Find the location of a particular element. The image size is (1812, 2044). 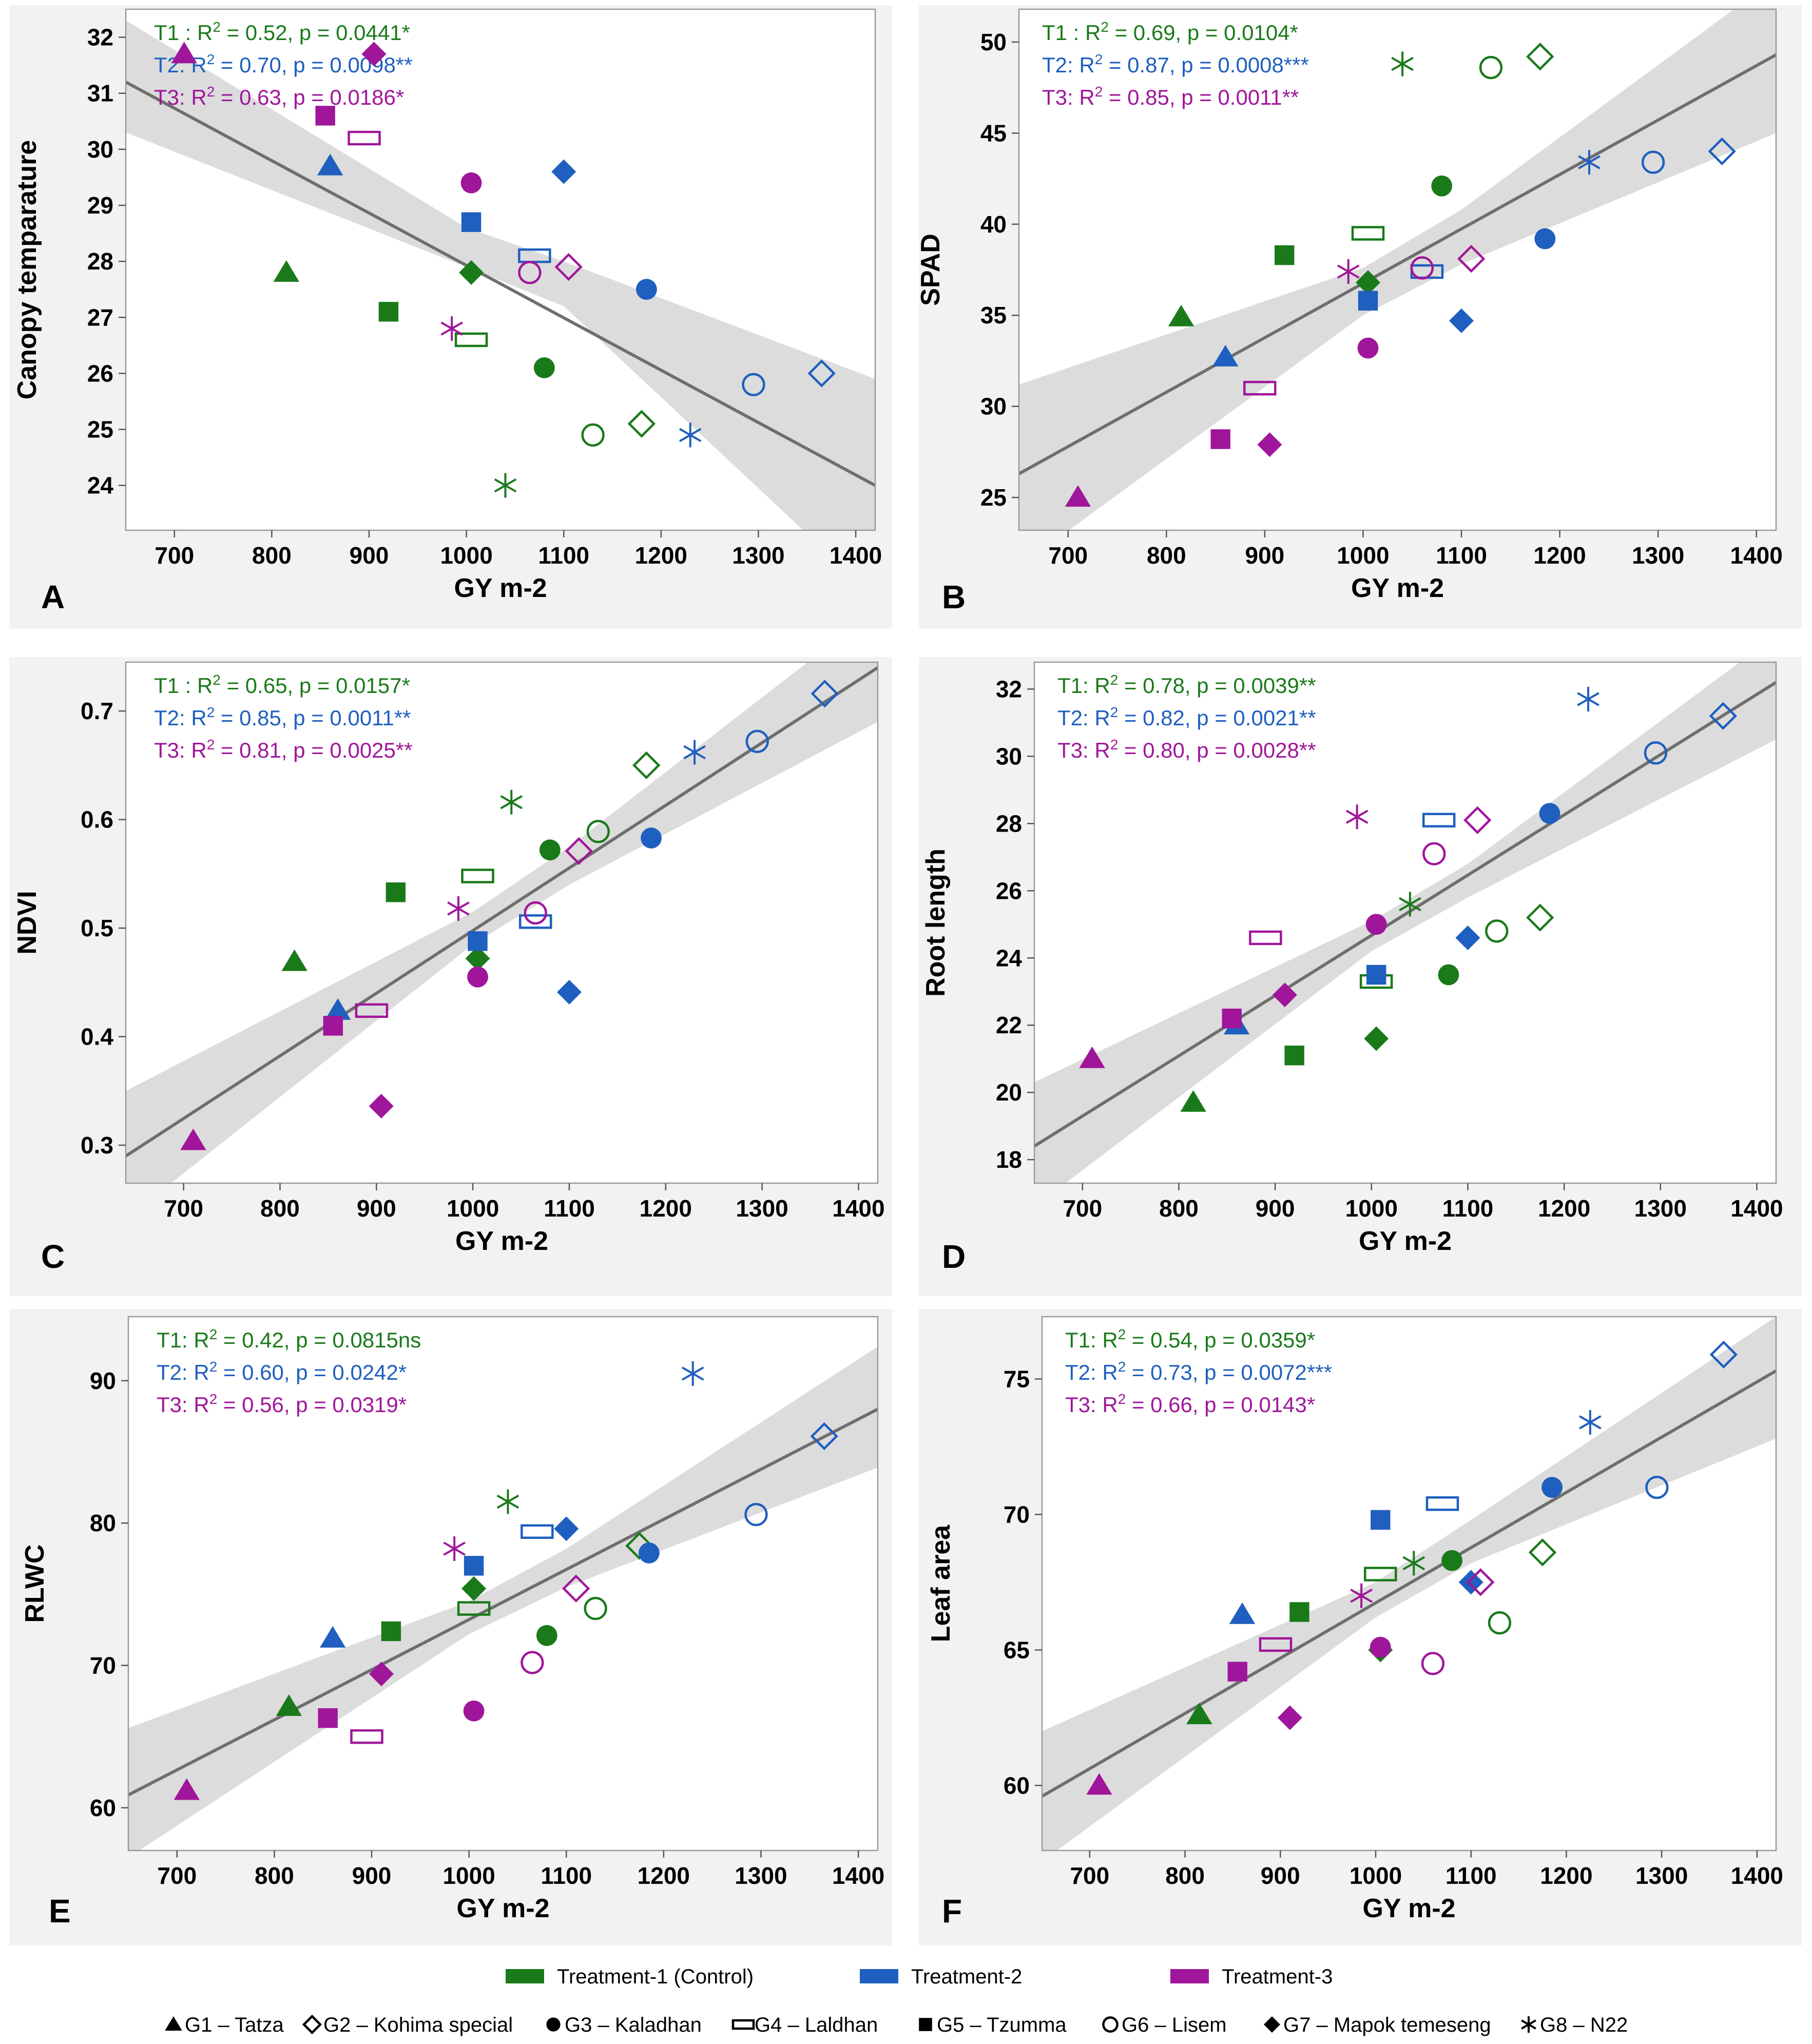

panel-letter: D is located at coordinates (954, 1256).